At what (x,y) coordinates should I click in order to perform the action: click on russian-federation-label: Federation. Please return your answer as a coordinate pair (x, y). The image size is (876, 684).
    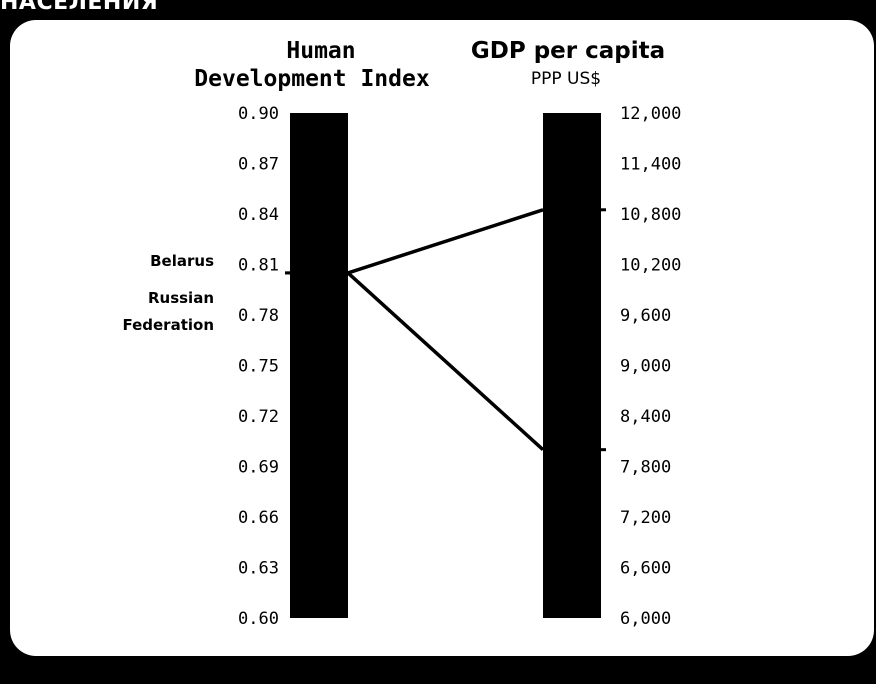
    Looking at the image, I should click on (168, 325).